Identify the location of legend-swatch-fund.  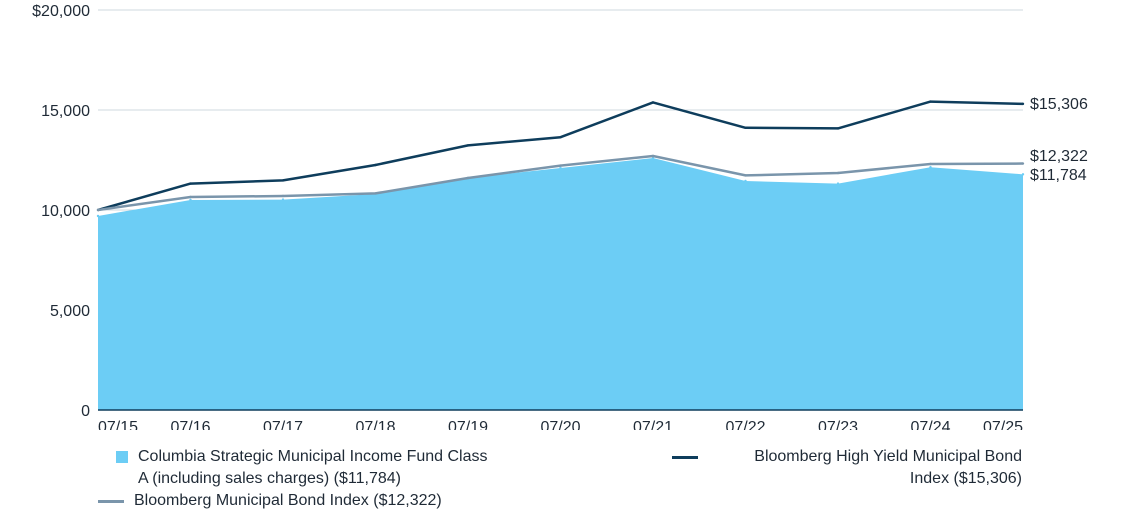
(122, 457).